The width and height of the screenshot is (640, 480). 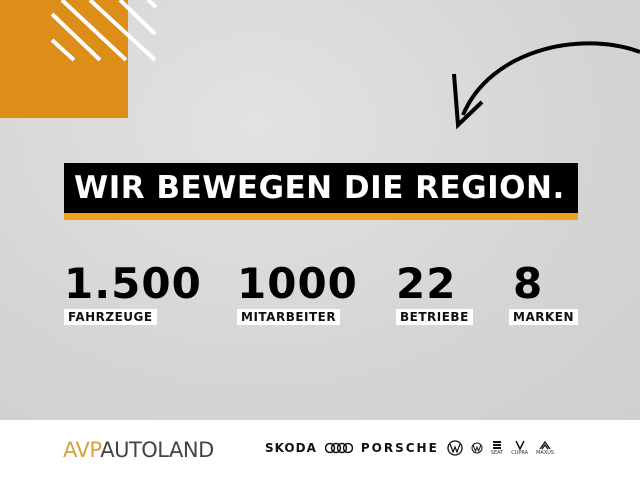 What do you see at coordinates (455, 448) in the screenshot?
I see `vw-logo-icon` at bounding box center [455, 448].